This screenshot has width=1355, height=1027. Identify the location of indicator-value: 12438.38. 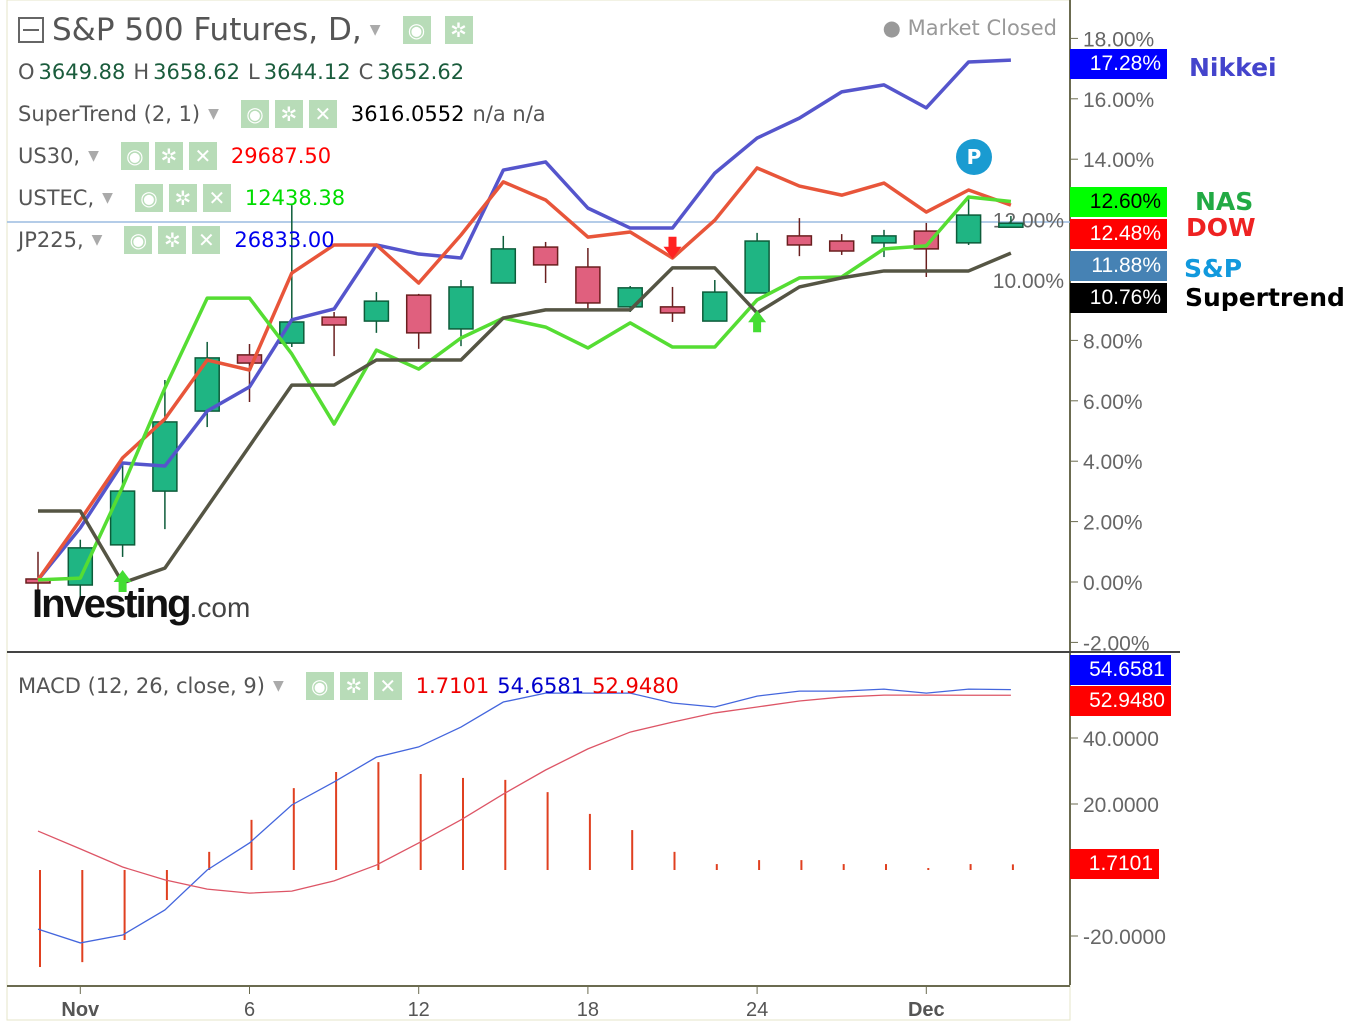
(295, 198).